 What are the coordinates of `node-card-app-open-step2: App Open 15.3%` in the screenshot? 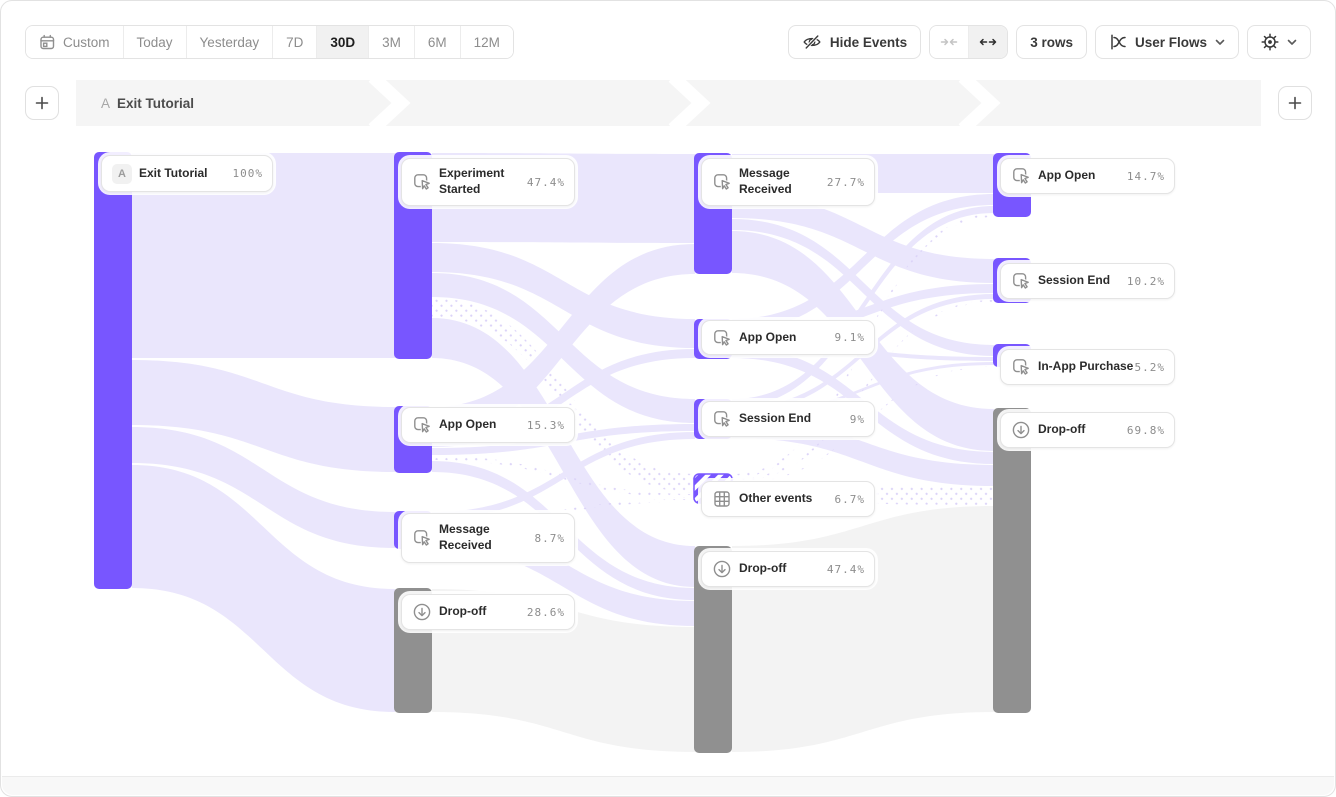 It's located at (488, 425).